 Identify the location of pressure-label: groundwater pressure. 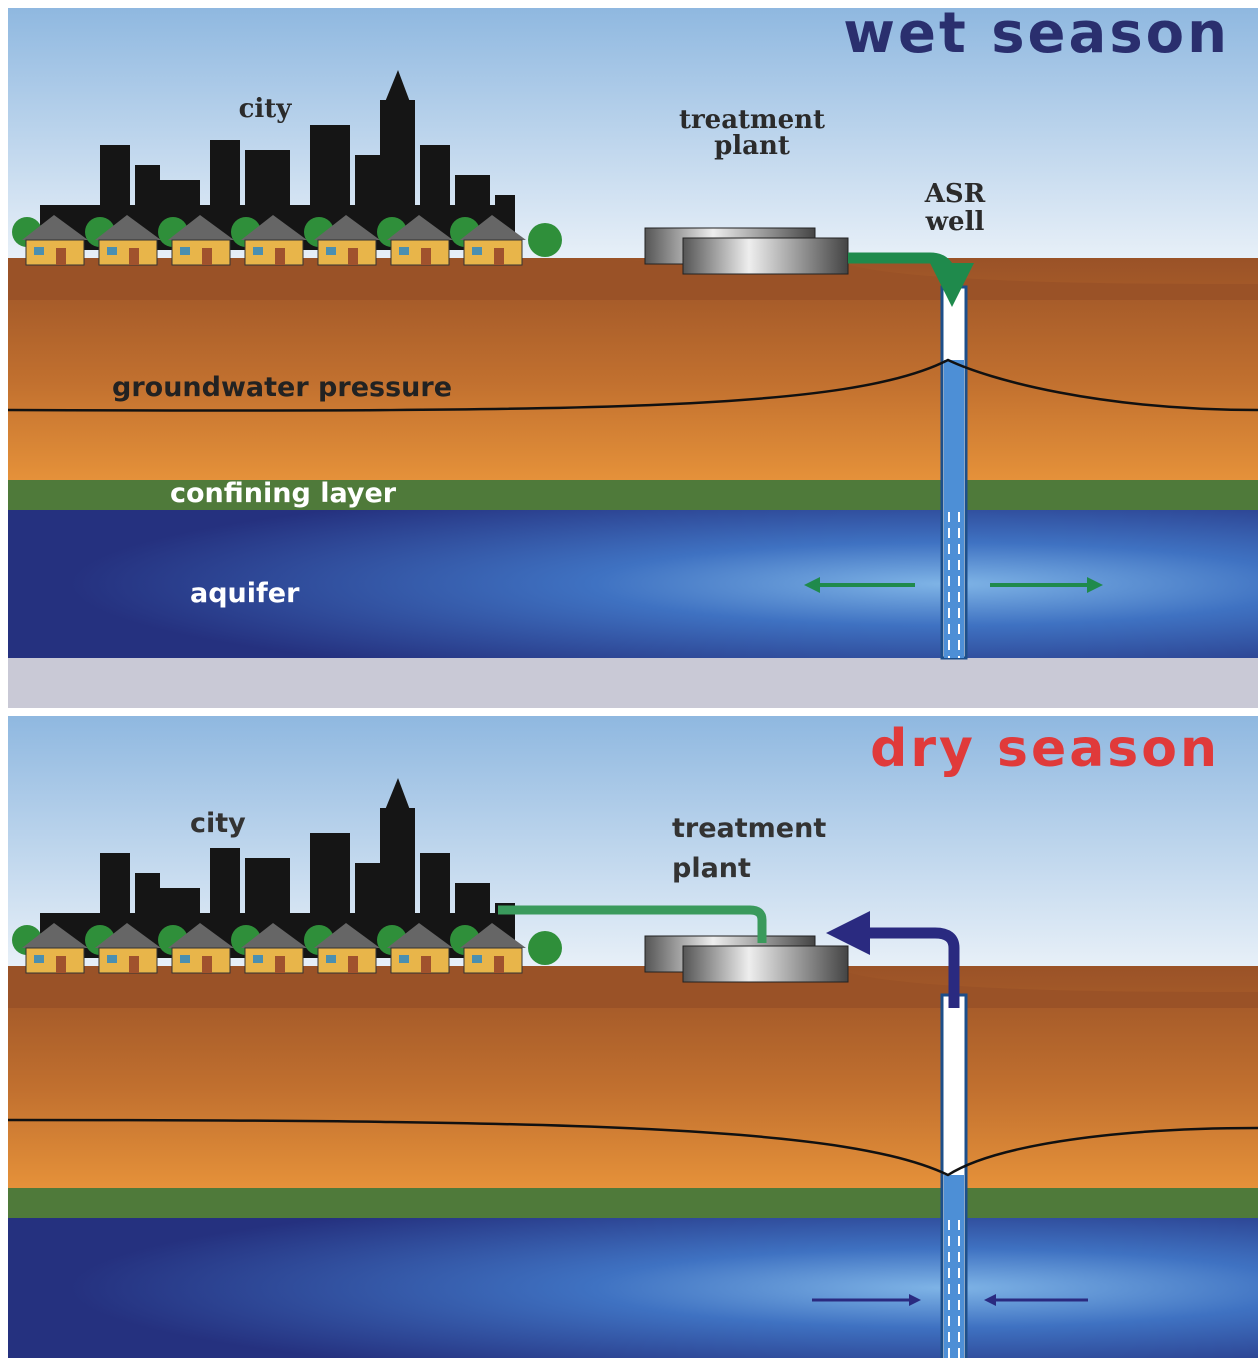
(282, 387).